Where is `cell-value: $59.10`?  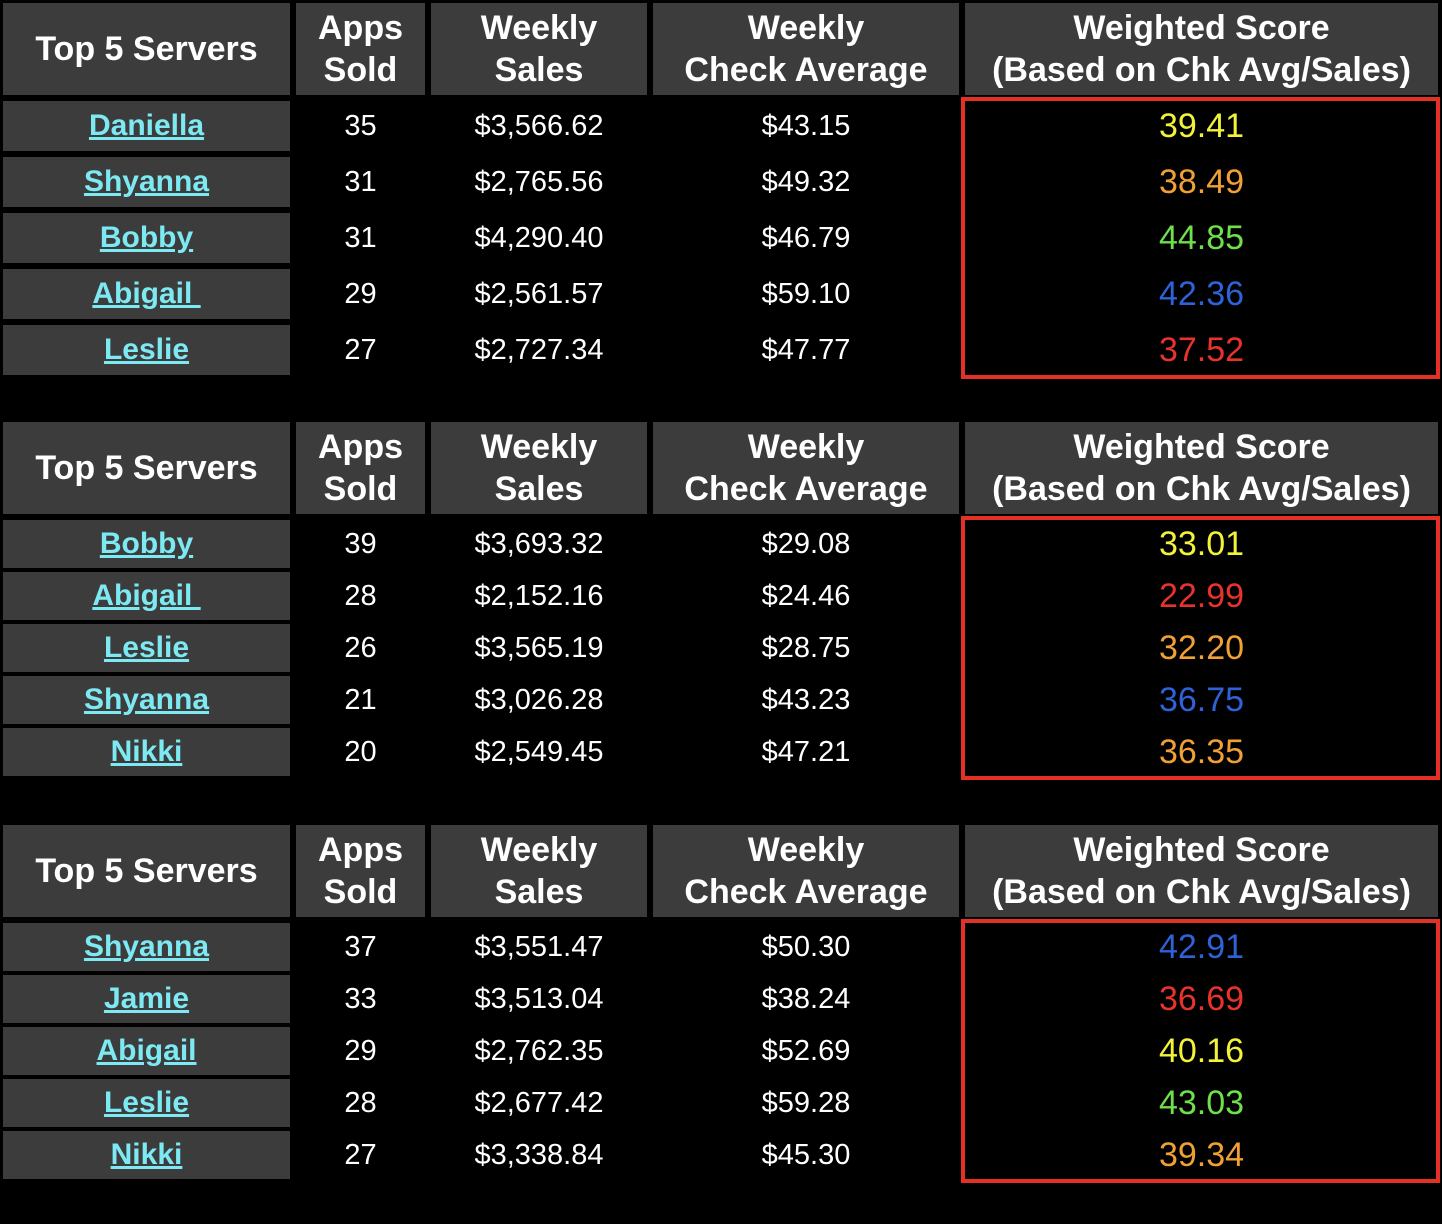
cell-value: $59.10 is located at coordinates (806, 293).